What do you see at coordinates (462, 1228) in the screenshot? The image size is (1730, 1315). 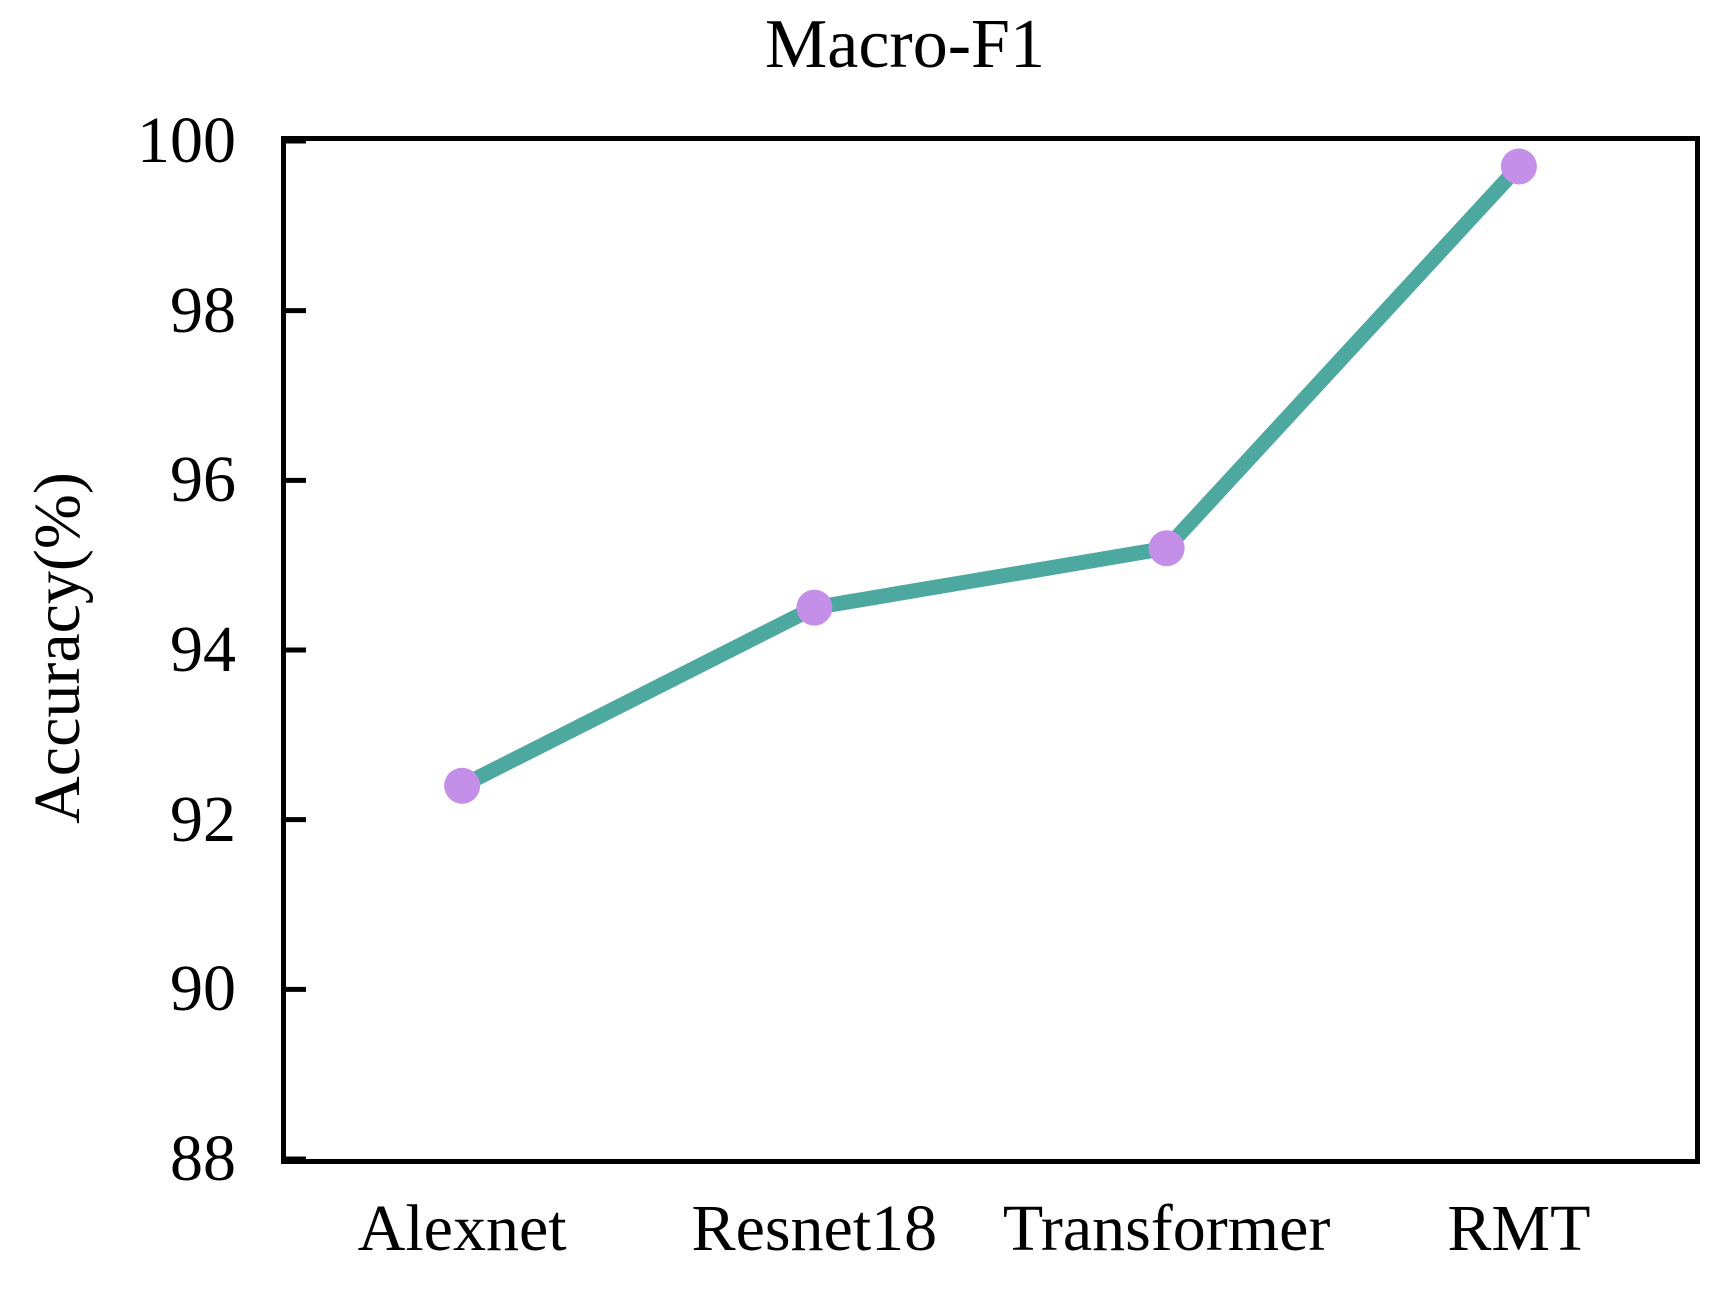 I see `x-tick-label: Alexnet` at bounding box center [462, 1228].